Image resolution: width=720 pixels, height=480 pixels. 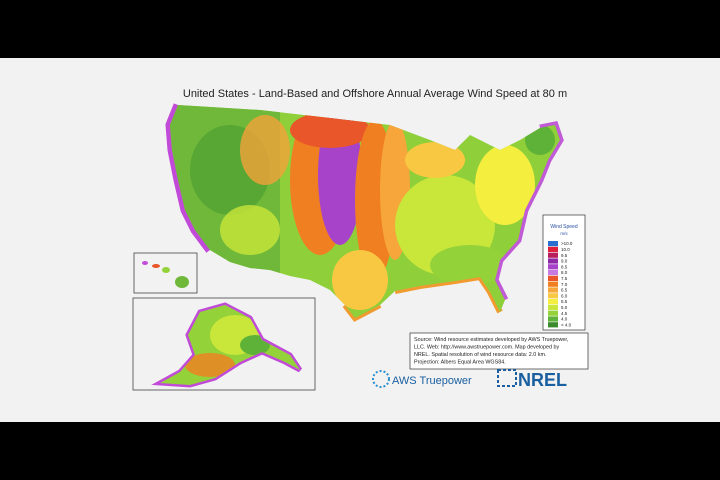 I want to click on aws-logo: AWS Truepower, so click(x=422, y=379).